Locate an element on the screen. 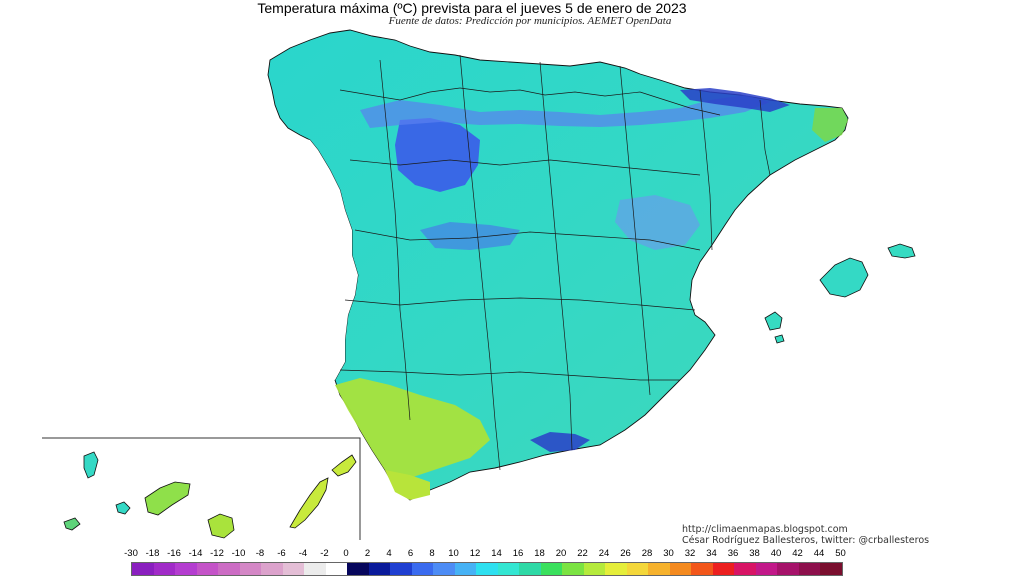  legend-tick-label: 8 is located at coordinates (432, 553).